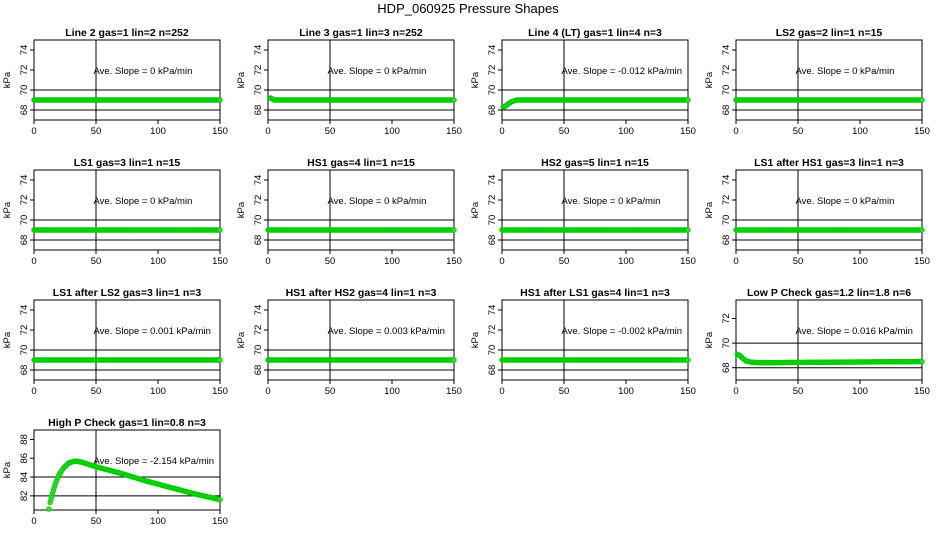  Describe the element at coordinates (361, 33) in the screenshot. I see `panel-title: Line 3 gas=1 lin=3 n=252` at that location.